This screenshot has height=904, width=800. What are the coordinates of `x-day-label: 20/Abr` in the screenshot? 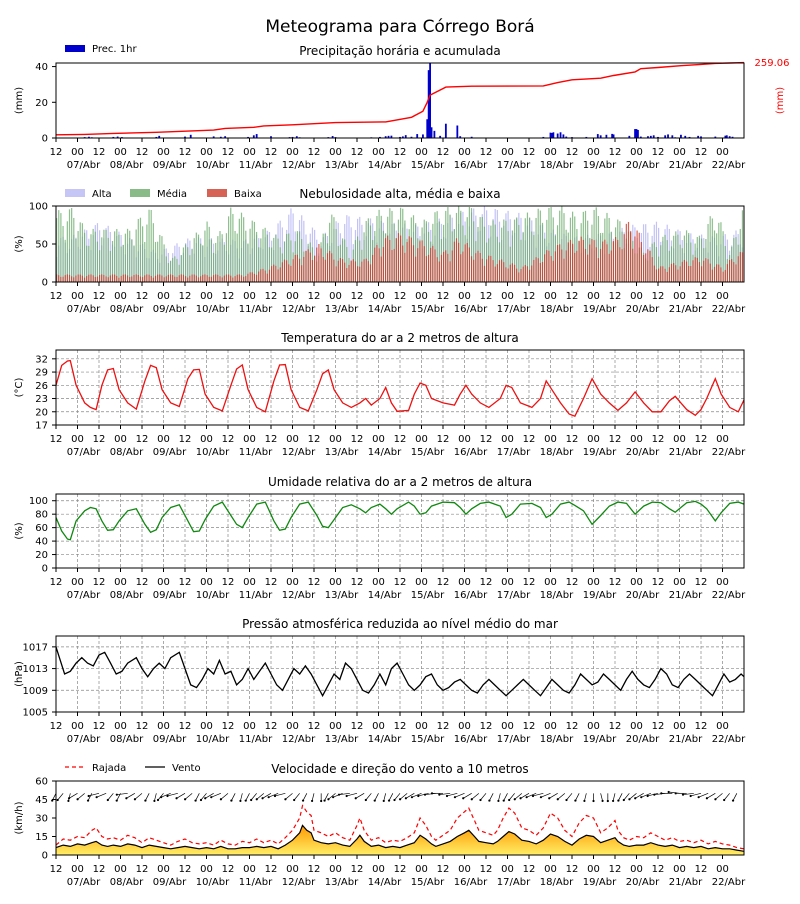 It's located at (643, 739).